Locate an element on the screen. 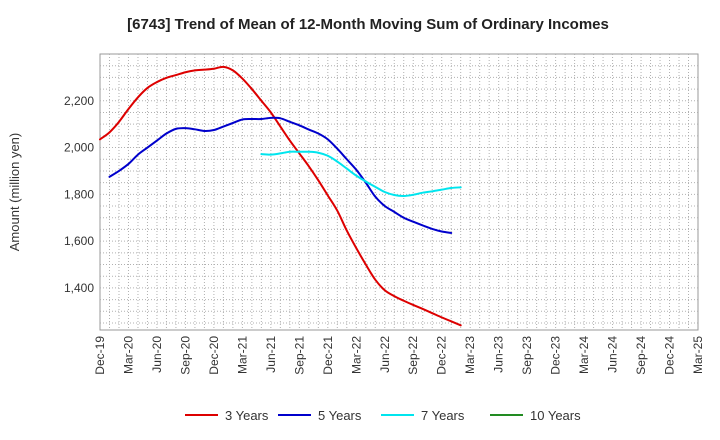 Image resolution: width=720 pixels, height=440 pixels. x-tick-label: Mar-20 is located at coordinates (128, 355).